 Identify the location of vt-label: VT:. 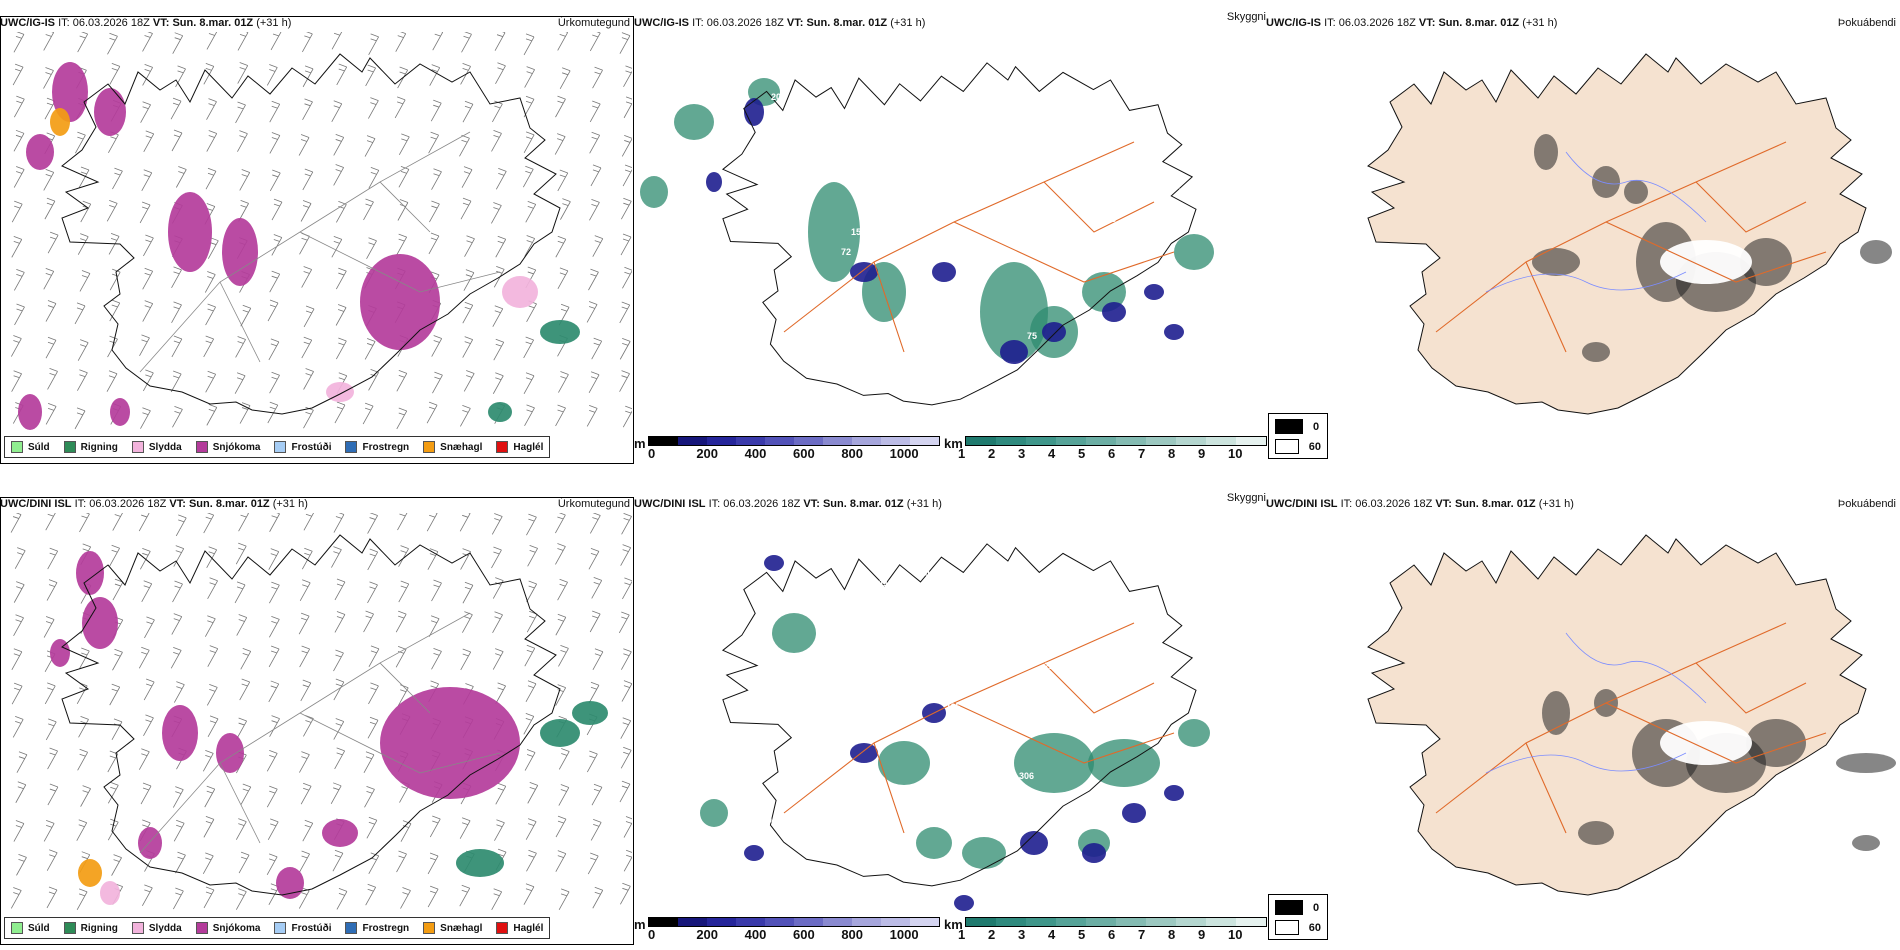
(177, 504).